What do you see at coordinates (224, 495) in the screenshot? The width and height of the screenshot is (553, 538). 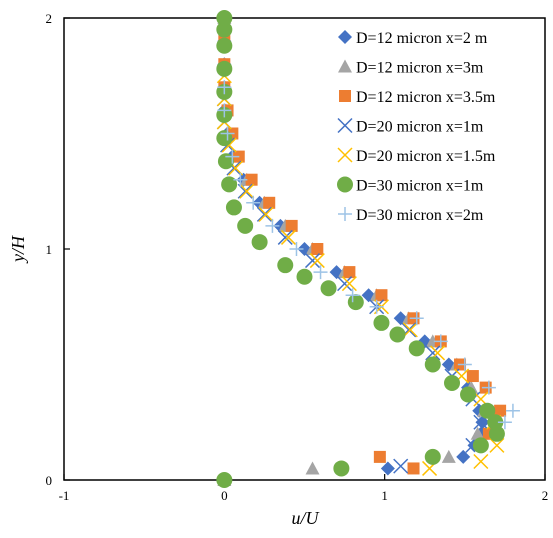 I see `x-tick-label: 0` at bounding box center [224, 495].